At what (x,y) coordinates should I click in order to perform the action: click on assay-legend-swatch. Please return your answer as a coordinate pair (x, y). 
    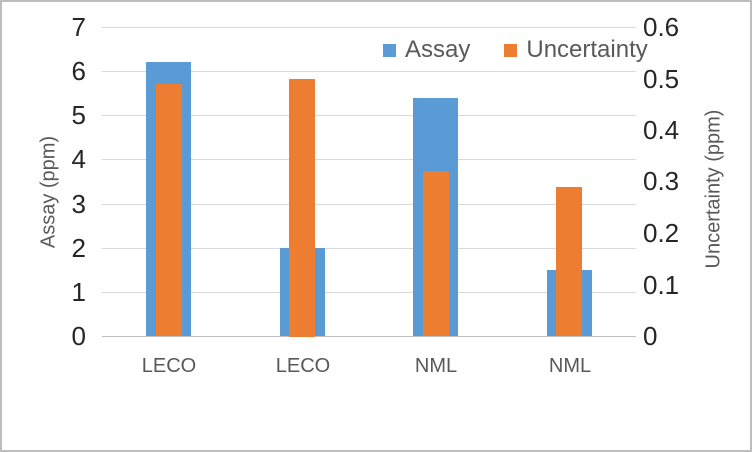
    Looking at the image, I should click on (389, 50).